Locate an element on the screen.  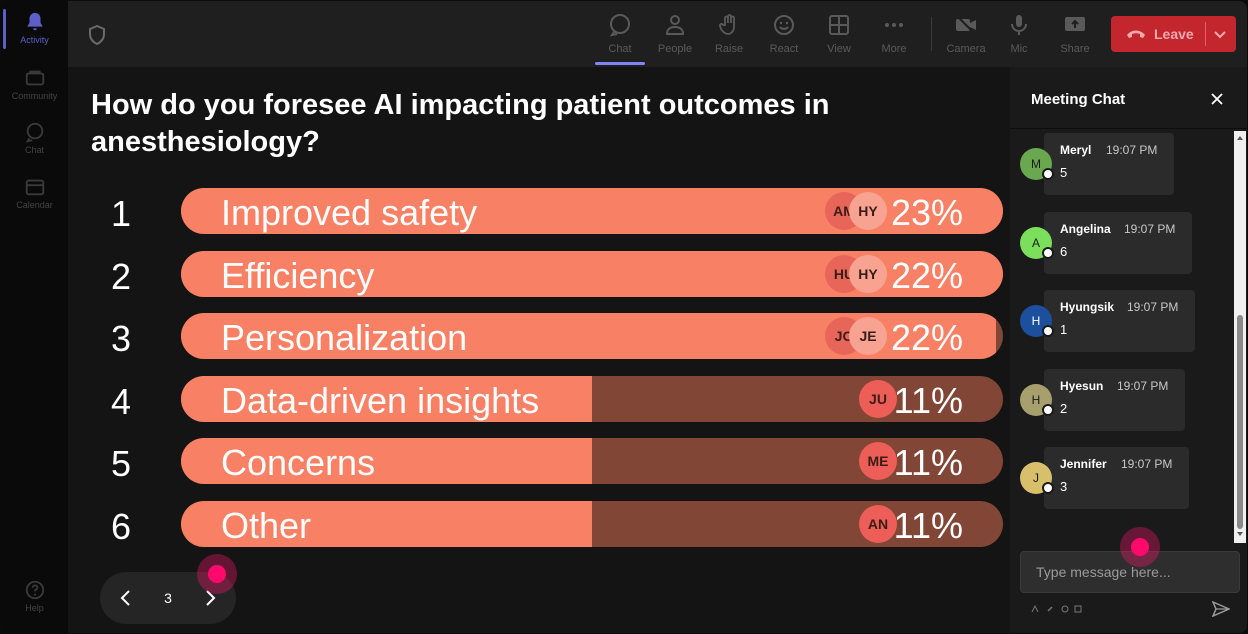
raise-hand-button: Raise is located at coordinates (729, 35).